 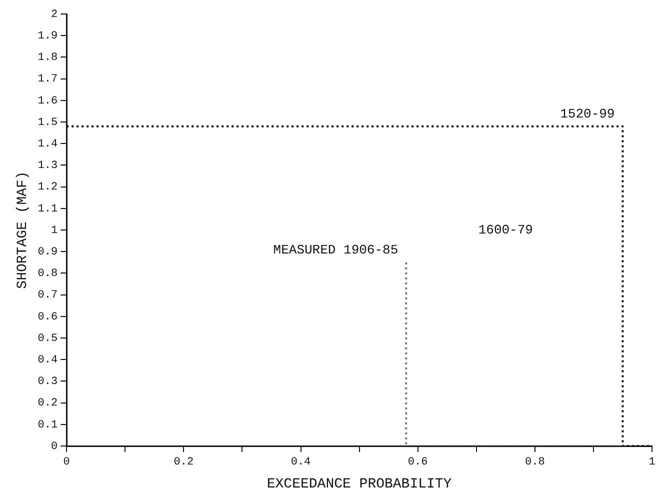 What do you see at coordinates (48, 101) in the screenshot?
I see `y-tick-label: 1.6` at bounding box center [48, 101].